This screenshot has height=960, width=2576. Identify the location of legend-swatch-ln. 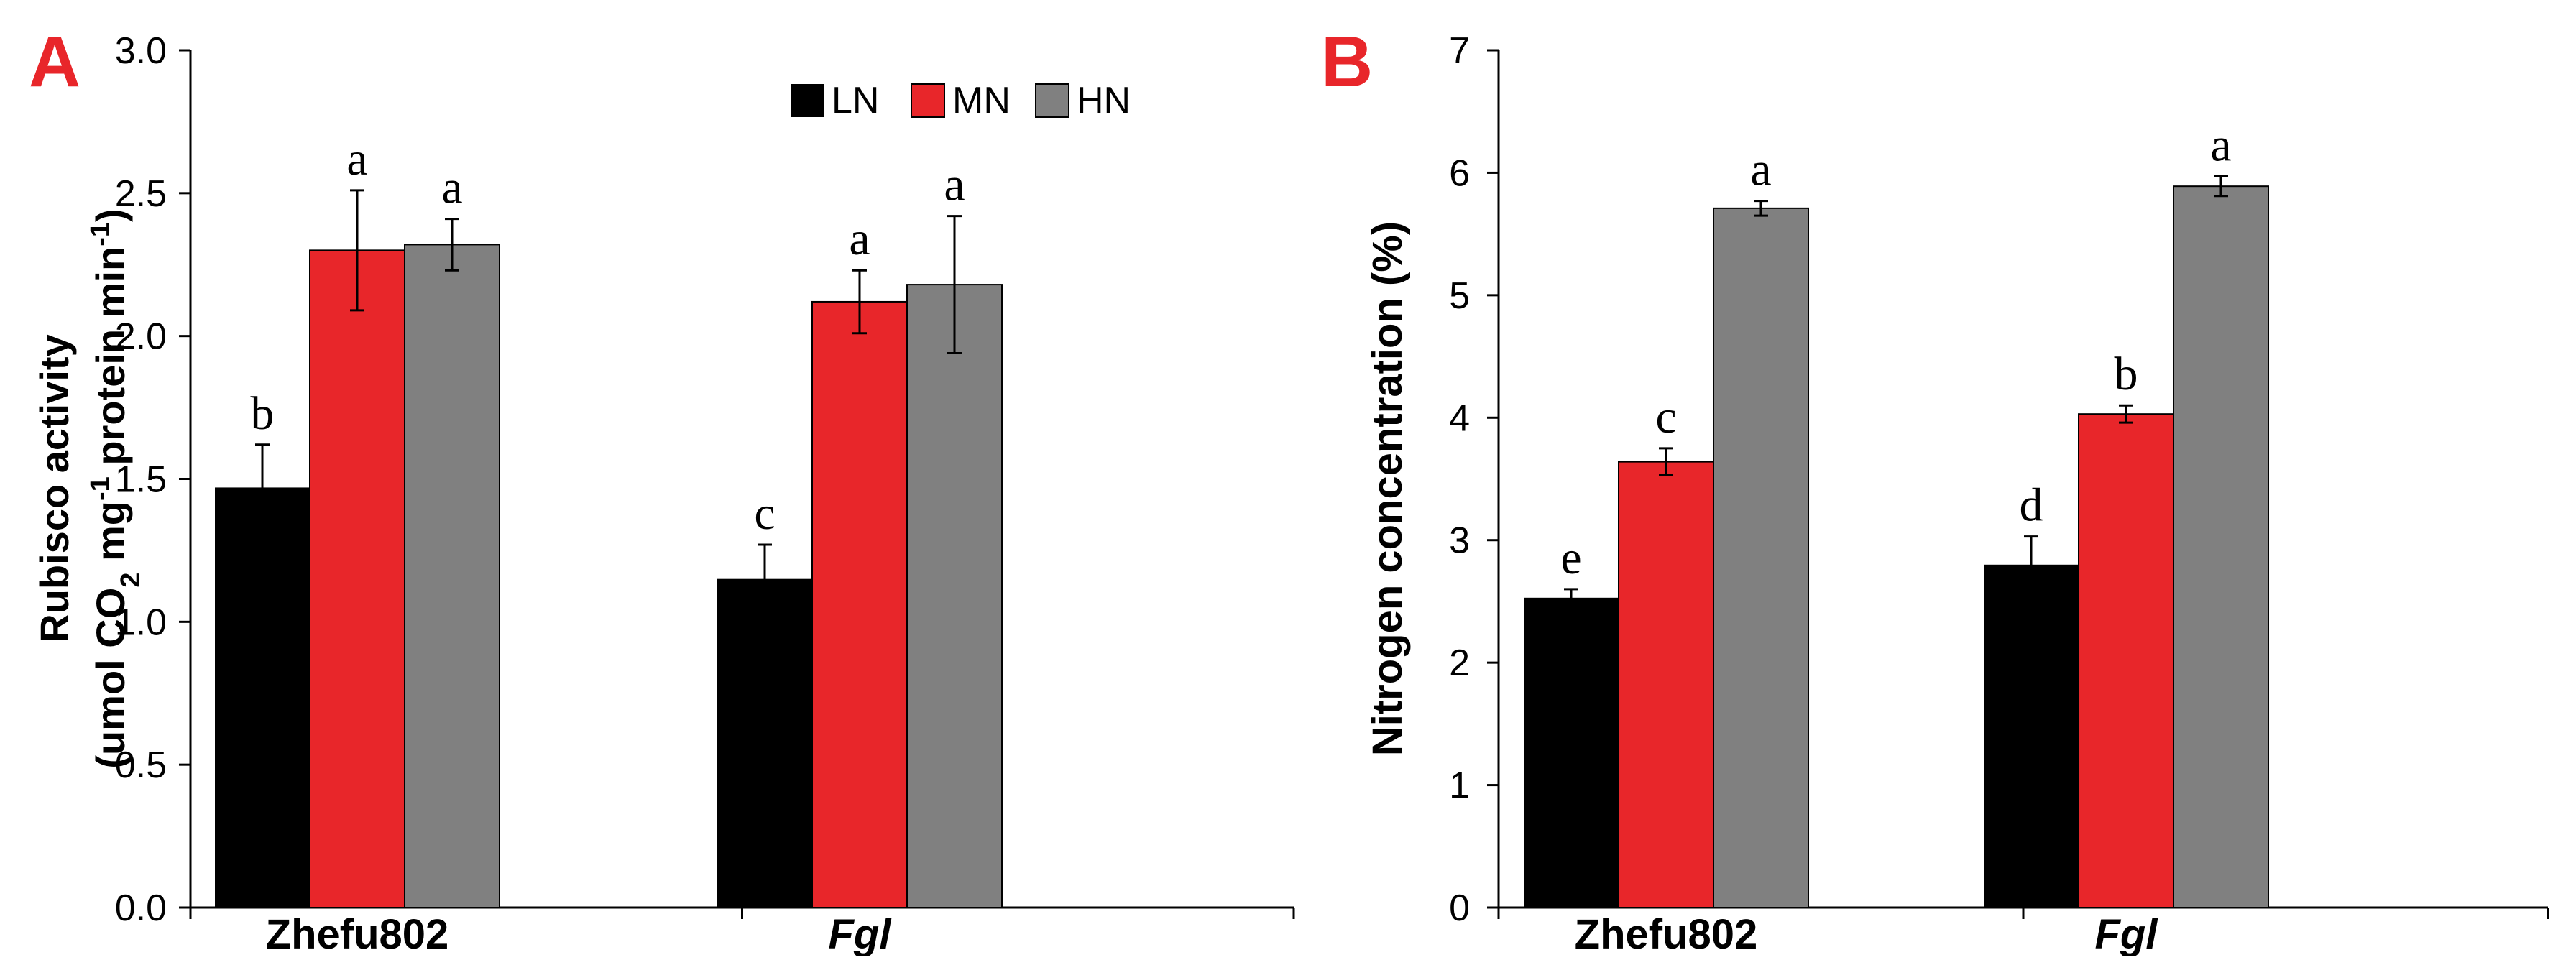
(807, 100).